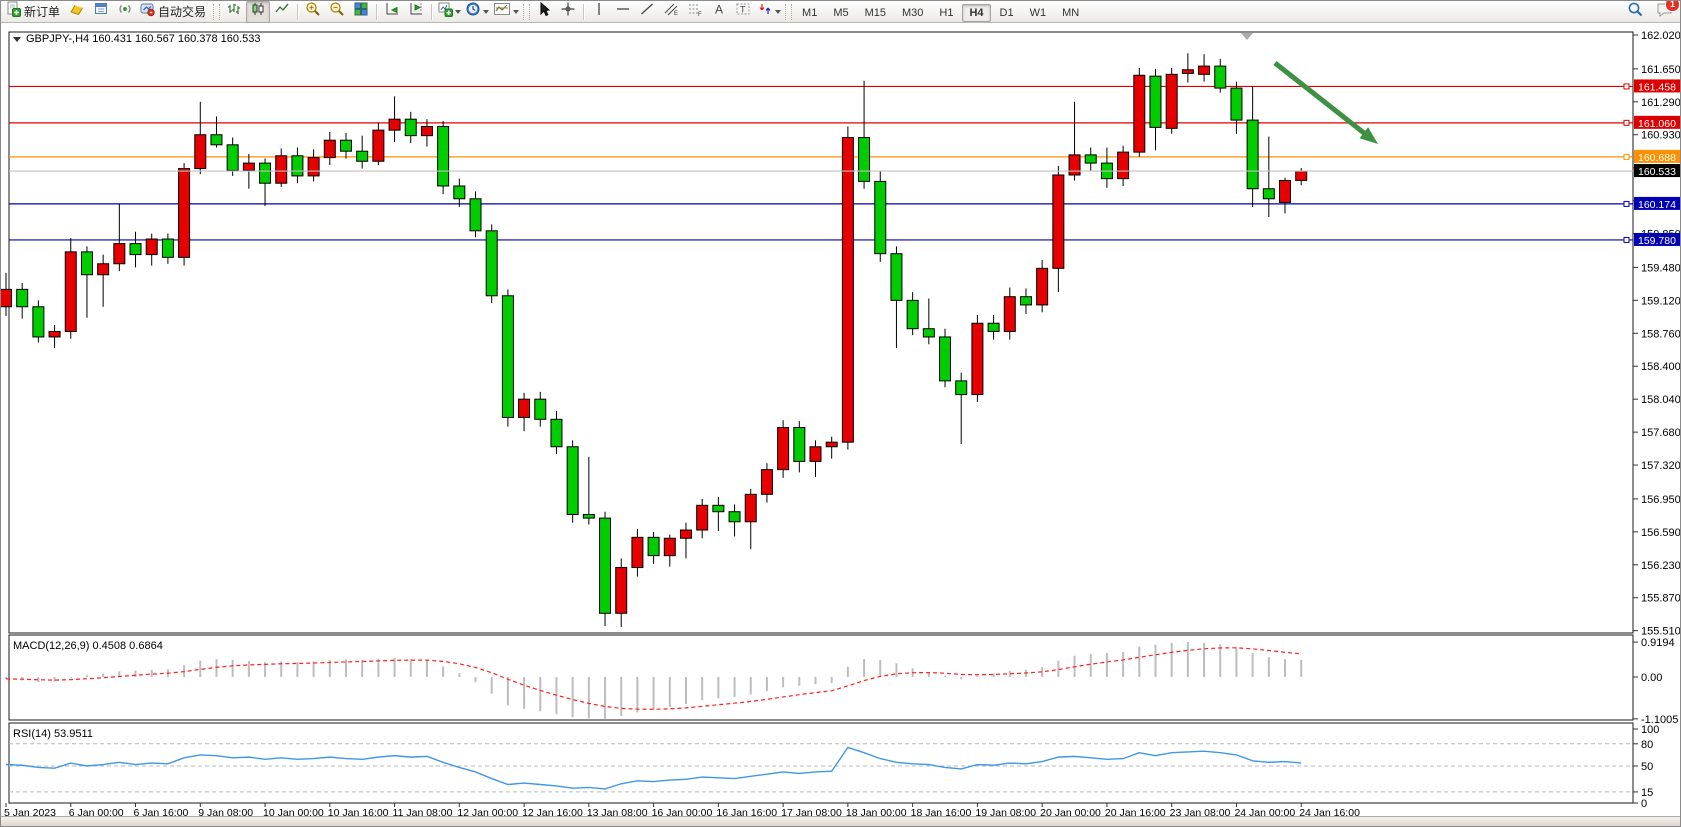 The width and height of the screenshot is (1681, 827). Describe the element at coordinates (1325, 102) in the screenshot. I see `trend-arrow-annotation` at that location.